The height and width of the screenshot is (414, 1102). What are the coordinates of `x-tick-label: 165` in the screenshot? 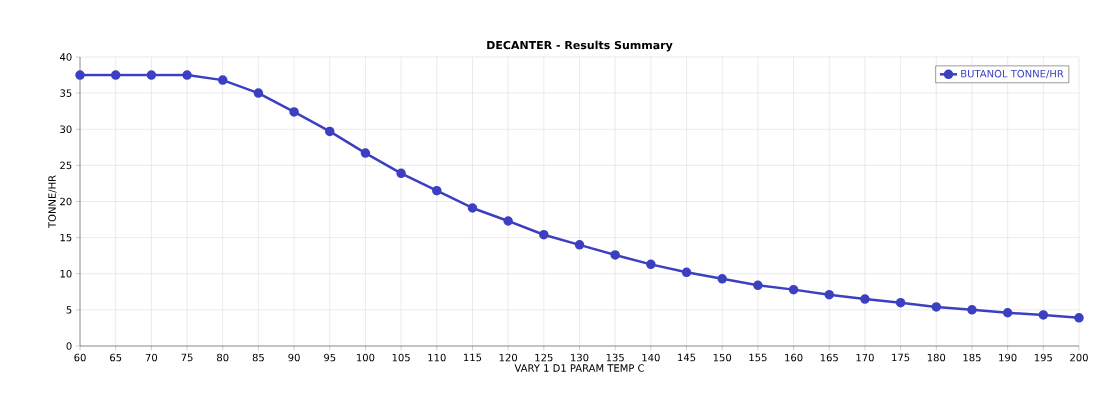 It's located at (829, 357).